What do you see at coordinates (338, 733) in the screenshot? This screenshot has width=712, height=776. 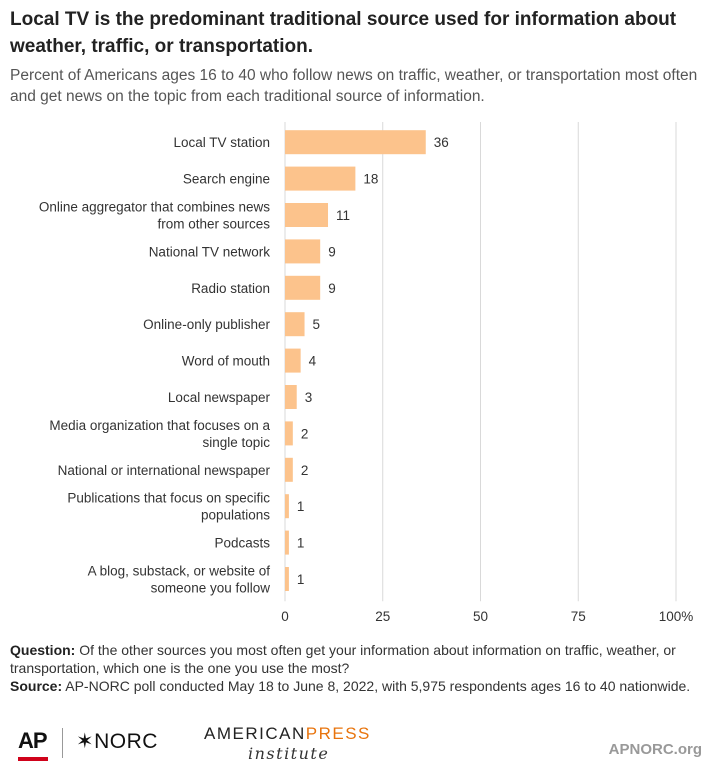 I see `api-logo-press: PRESS` at bounding box center [338, 733].